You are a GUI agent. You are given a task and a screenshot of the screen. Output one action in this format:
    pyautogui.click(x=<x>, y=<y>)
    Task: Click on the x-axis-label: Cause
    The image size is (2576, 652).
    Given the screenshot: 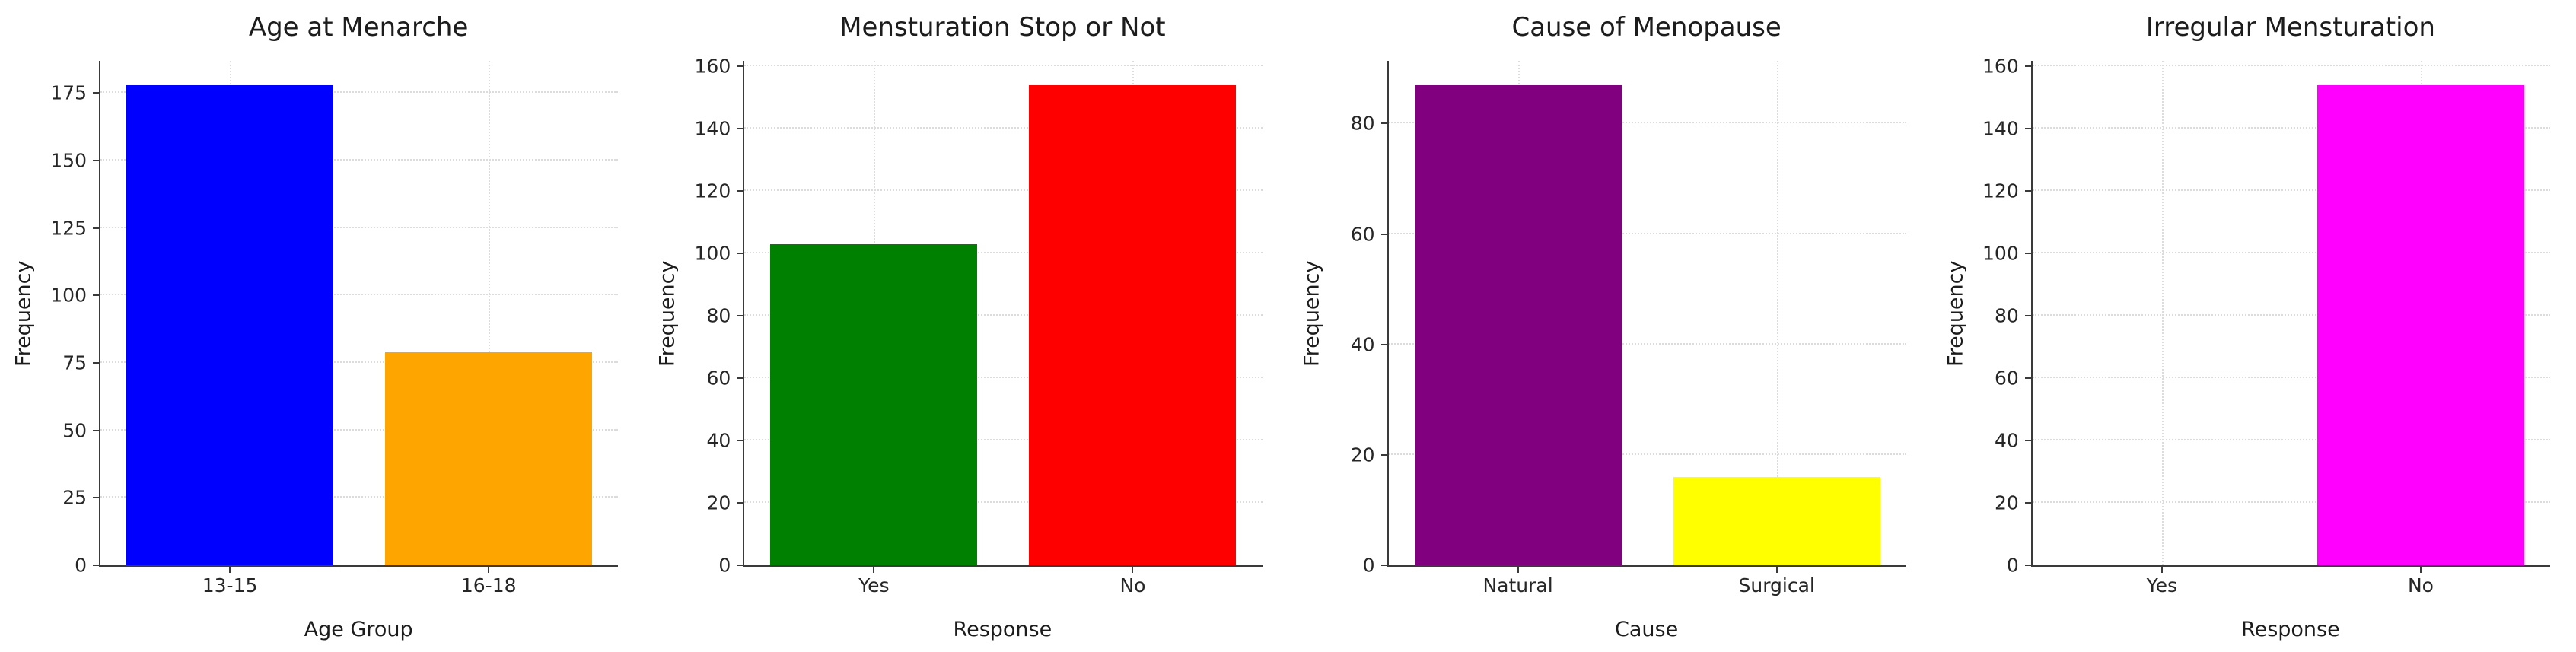 What is the action you would take?
    pyautogui.click(x=1647, y=630)
    